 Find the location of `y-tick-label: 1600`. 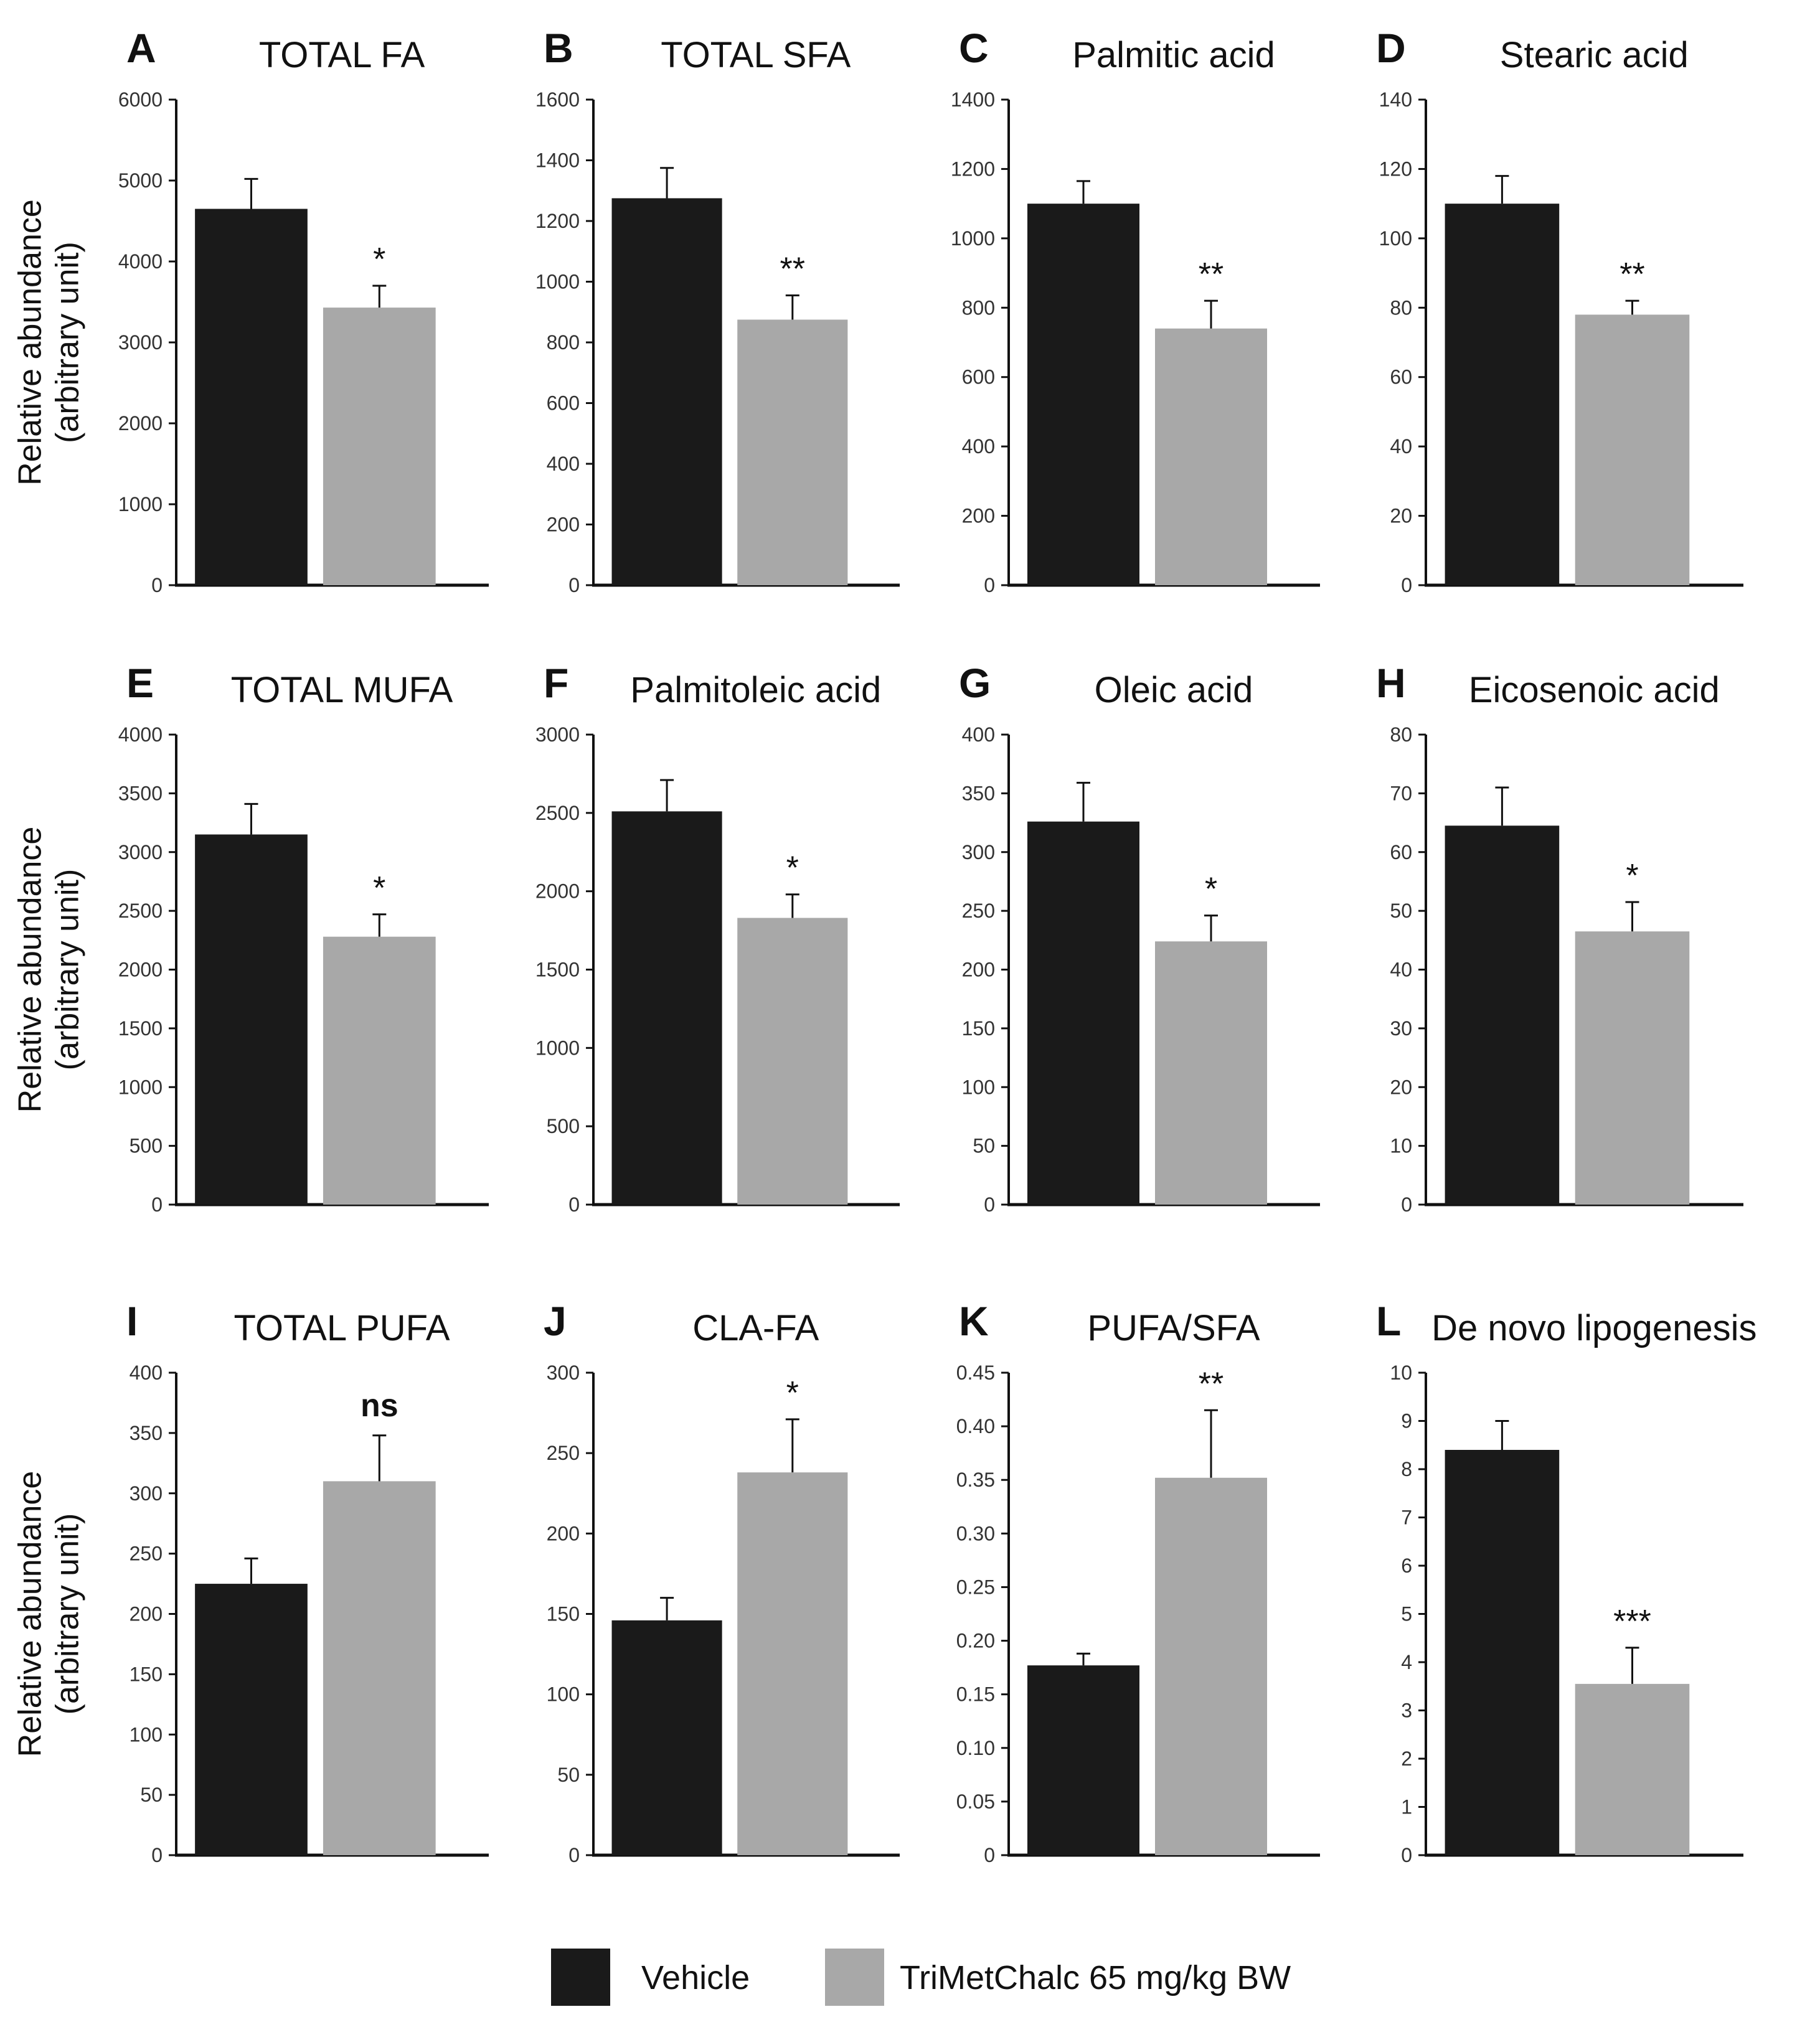

y-tick-label: 1600 is located at coordinates (557, 99).